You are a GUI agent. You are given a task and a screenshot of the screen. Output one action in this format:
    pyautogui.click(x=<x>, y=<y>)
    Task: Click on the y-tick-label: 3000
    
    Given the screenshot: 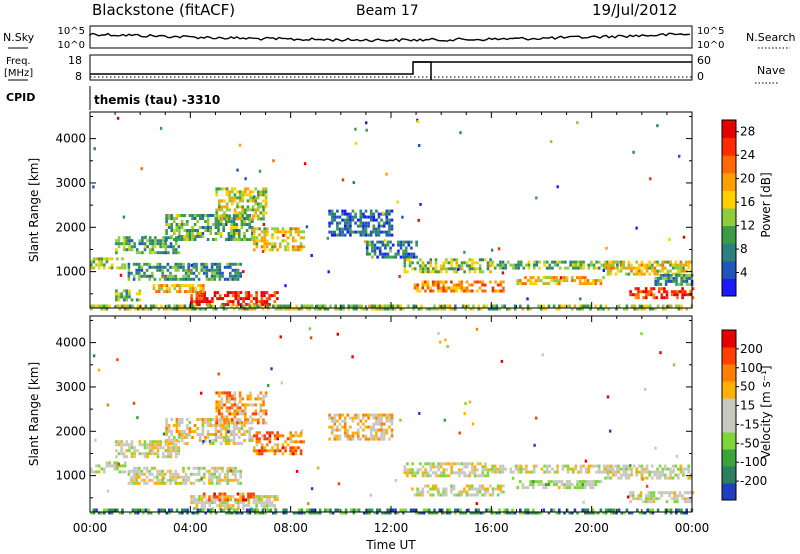 What is the action you would take?
    pyautogui.click(x=70, y=387)
    